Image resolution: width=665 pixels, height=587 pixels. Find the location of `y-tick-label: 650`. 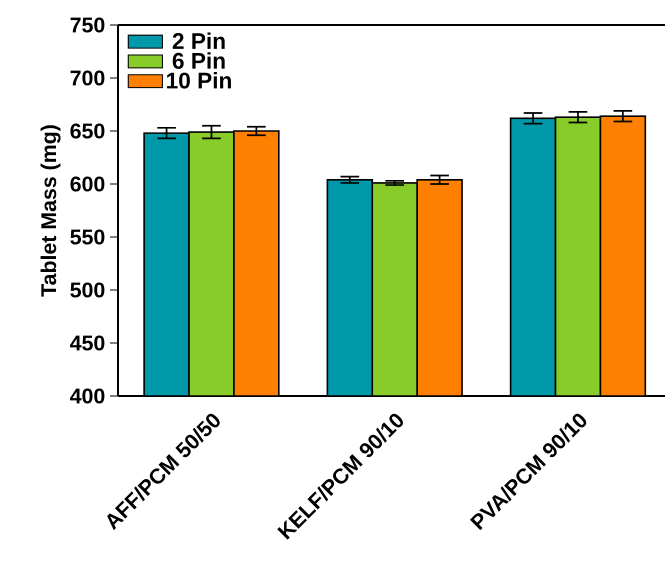

y-tick-label: 650 is located at coordinates (87, 131).